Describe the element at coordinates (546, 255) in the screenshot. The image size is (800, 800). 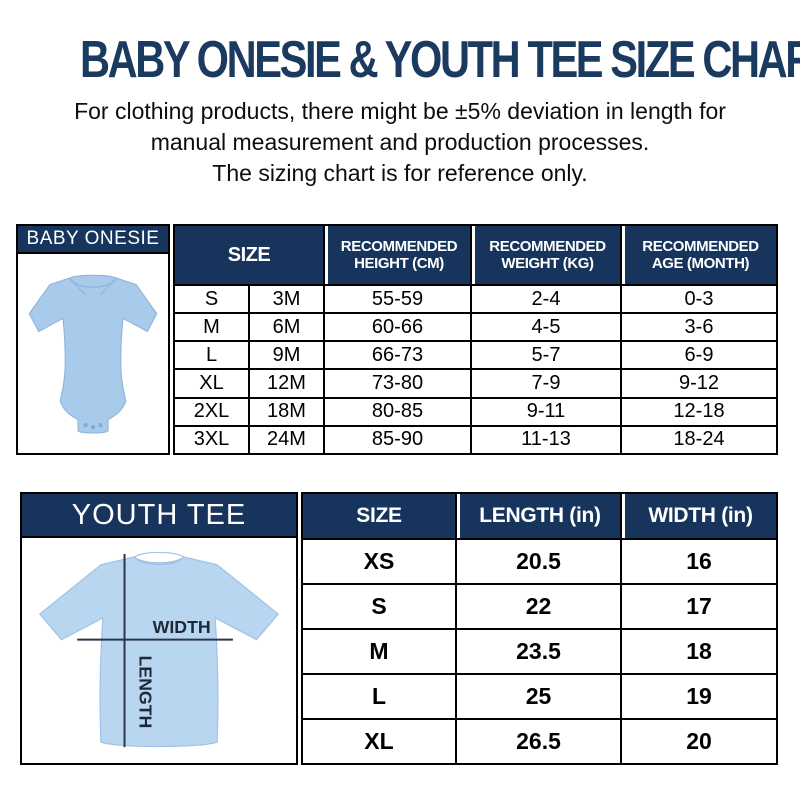
I see `onesie-header-weight: RECOMMENDED WEIGHT (KG)` at that location.